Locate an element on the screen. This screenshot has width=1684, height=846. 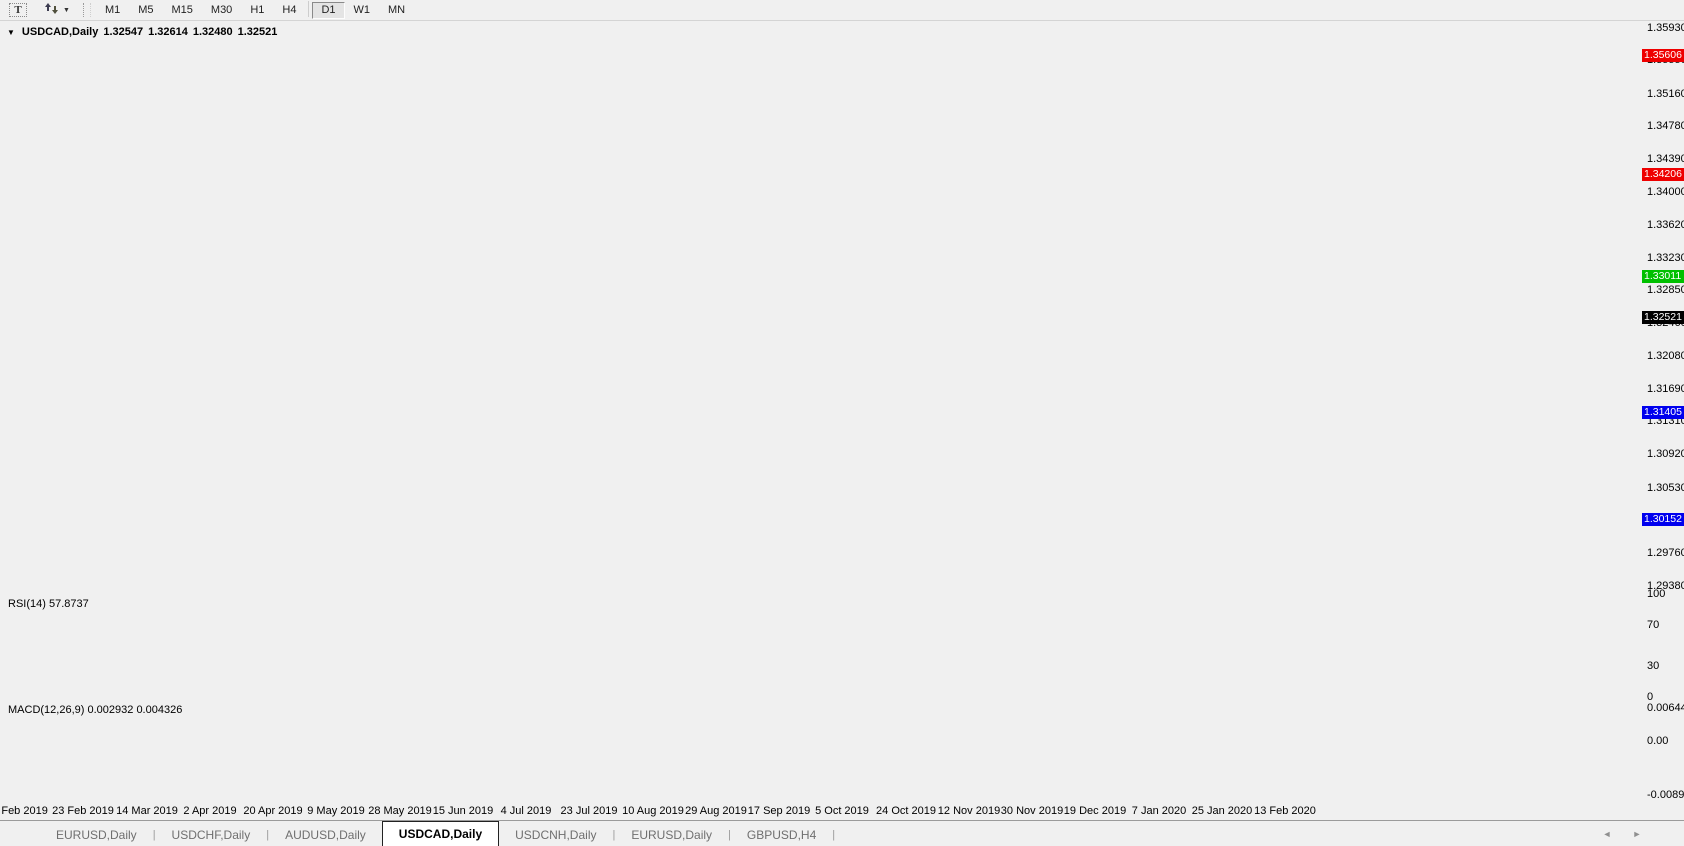
timeframe-button-group: M1 M5 M15 M30 H1 H4 D1 W1 MN is located at coordinates (255, 10).